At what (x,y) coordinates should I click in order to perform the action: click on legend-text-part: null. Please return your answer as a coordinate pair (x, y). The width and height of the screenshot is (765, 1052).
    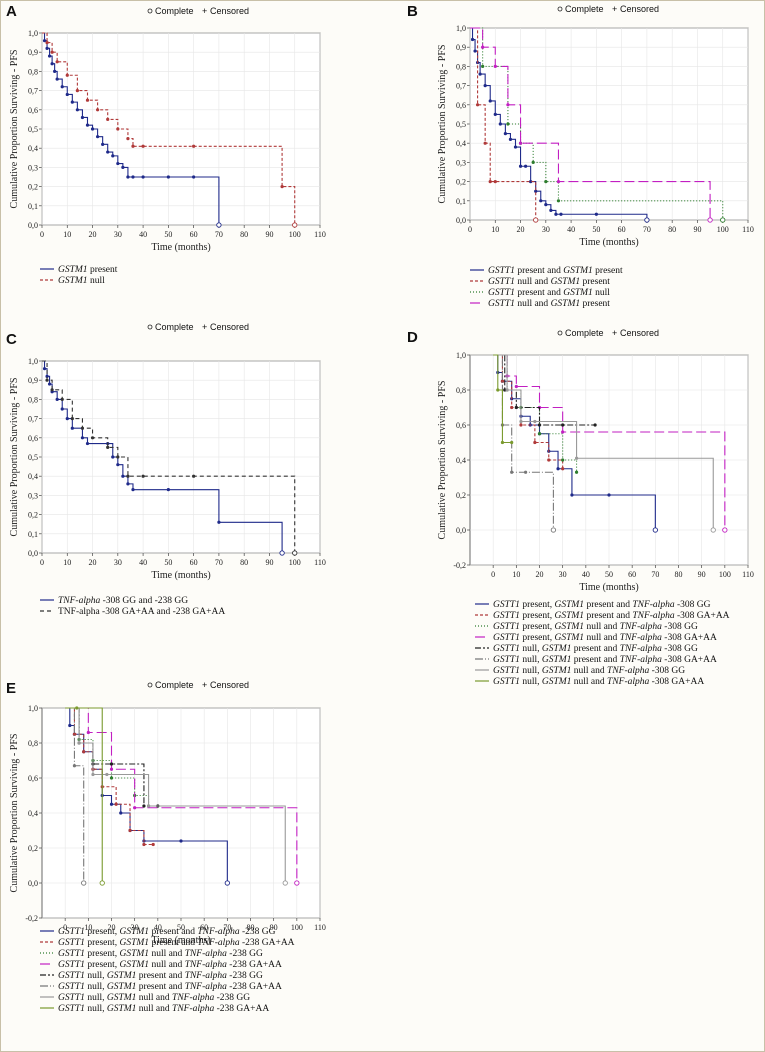
    Looking at the image, I should click on (602, 293).